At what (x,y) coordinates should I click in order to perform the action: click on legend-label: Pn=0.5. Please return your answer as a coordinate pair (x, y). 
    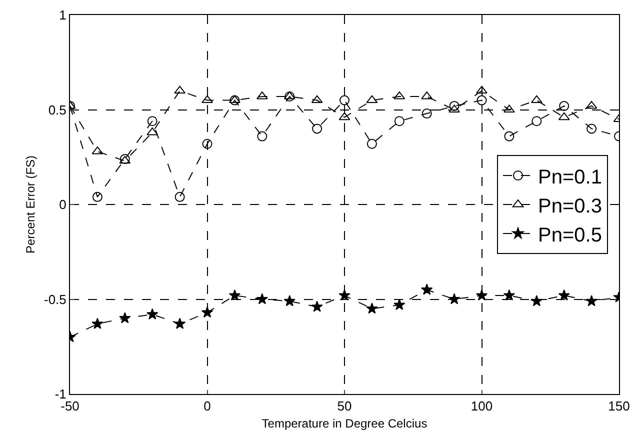
    Looking at the image, I should click on (570, 235).